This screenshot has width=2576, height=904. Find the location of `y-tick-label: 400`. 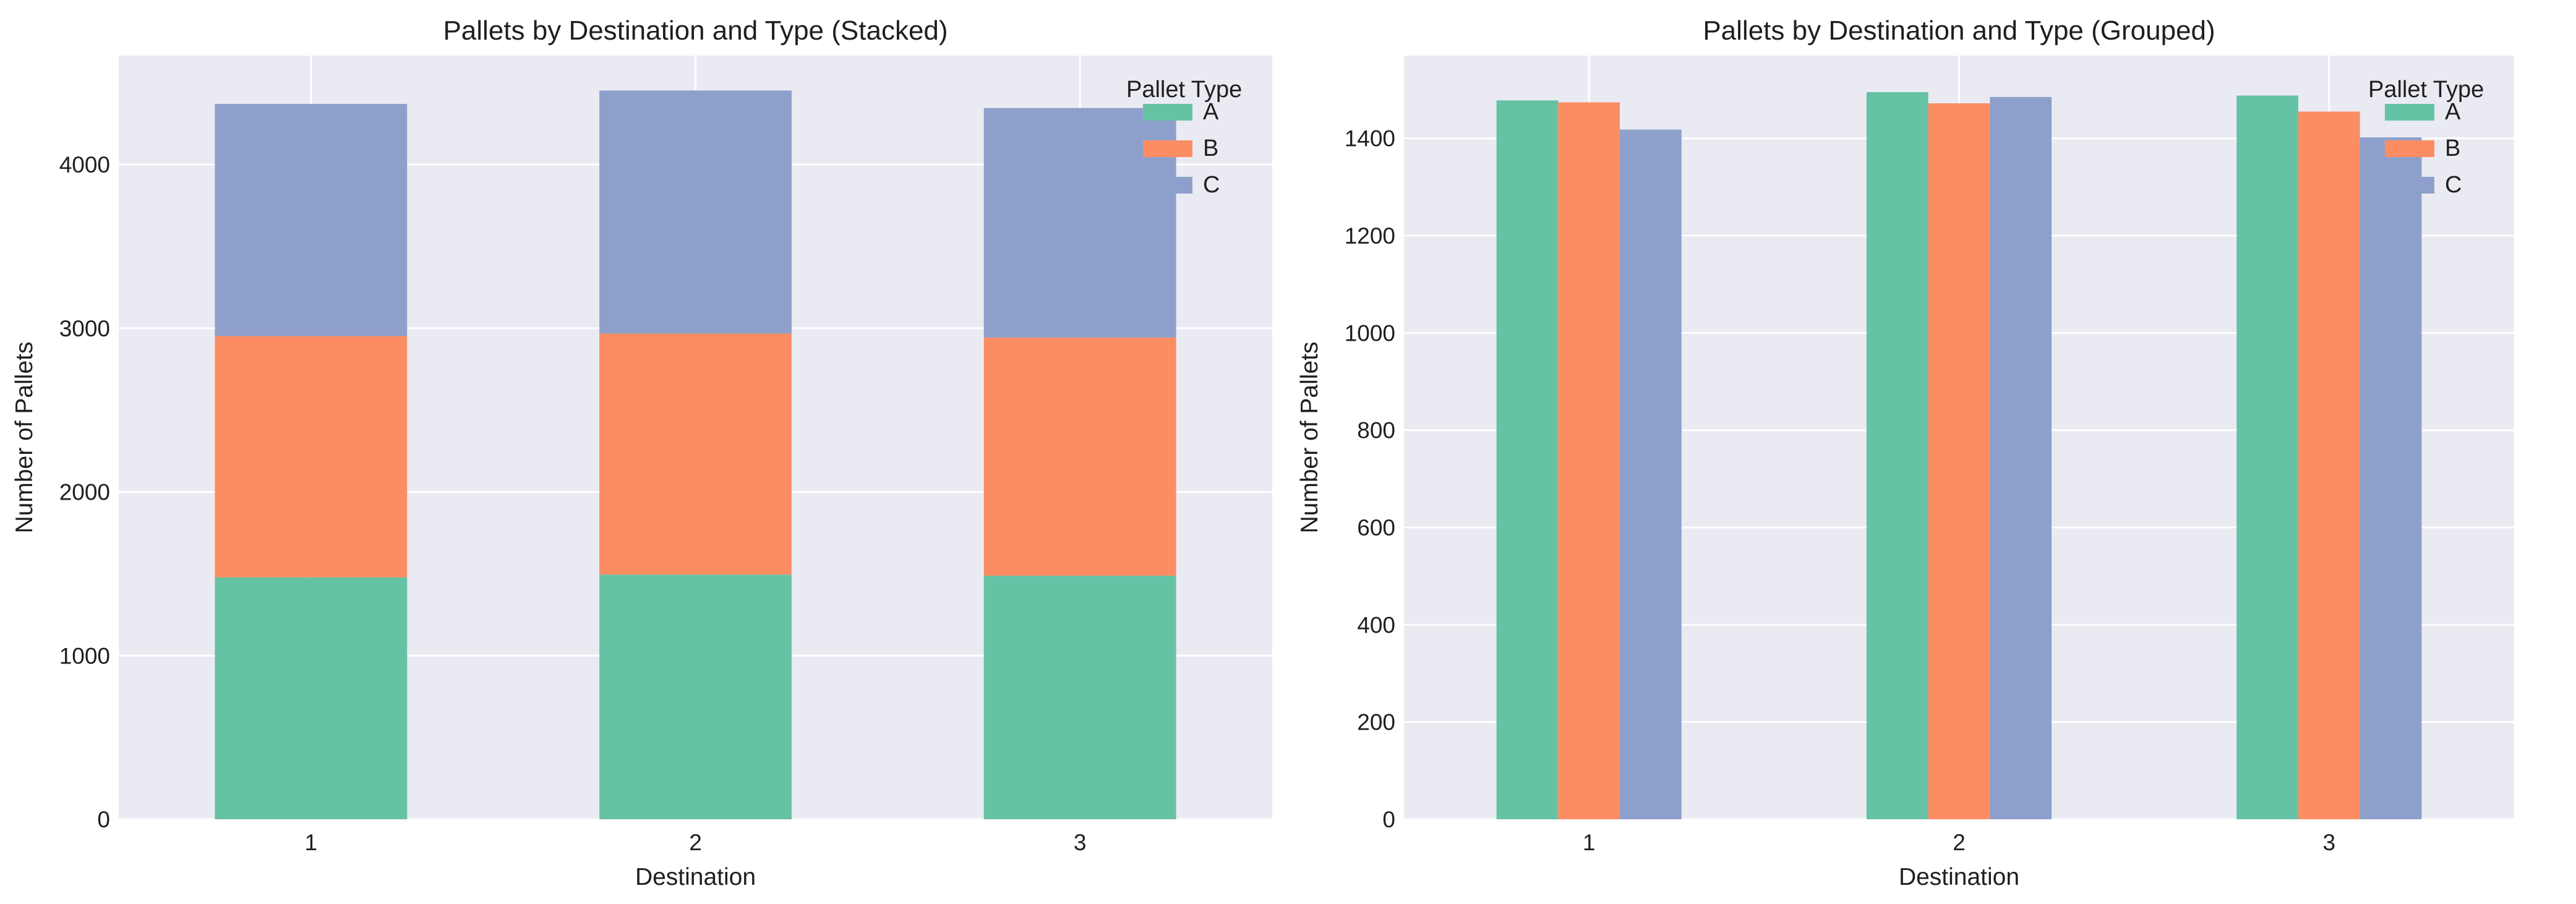

y-tick-label: 400 is located at coordinates (1376, 625).